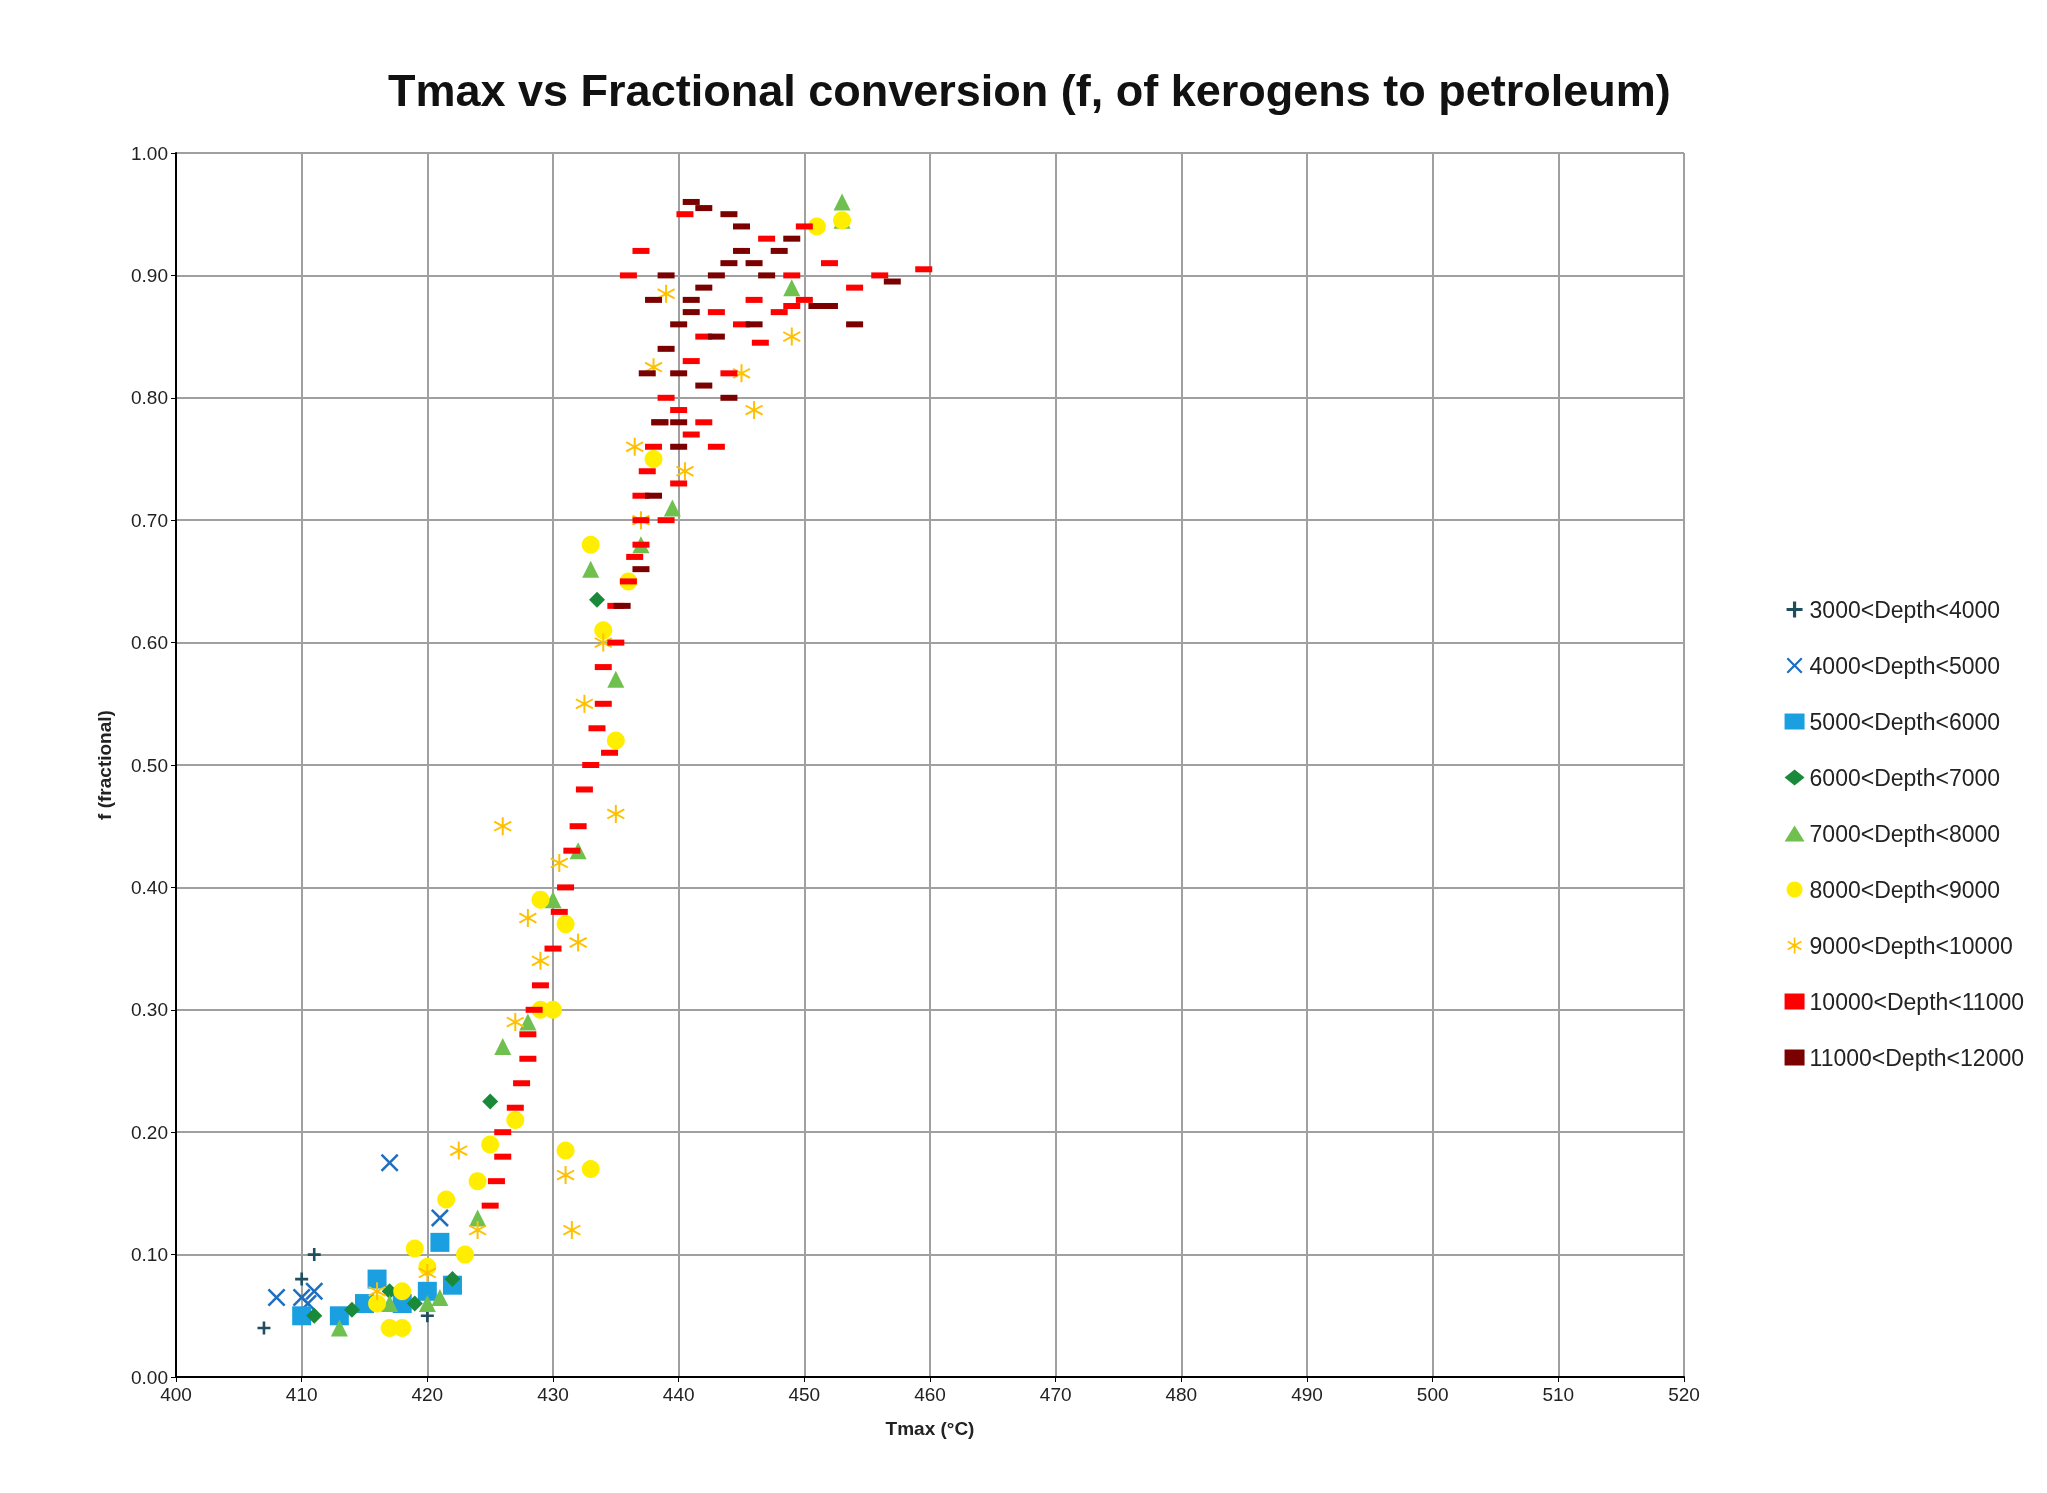 Image resolution: width=2047 pixels, height=1493 pixels. I want to click on chart-title: Tmax vs Fractional conversion (f, of kerogens to petroleum), so click(1029, 90).